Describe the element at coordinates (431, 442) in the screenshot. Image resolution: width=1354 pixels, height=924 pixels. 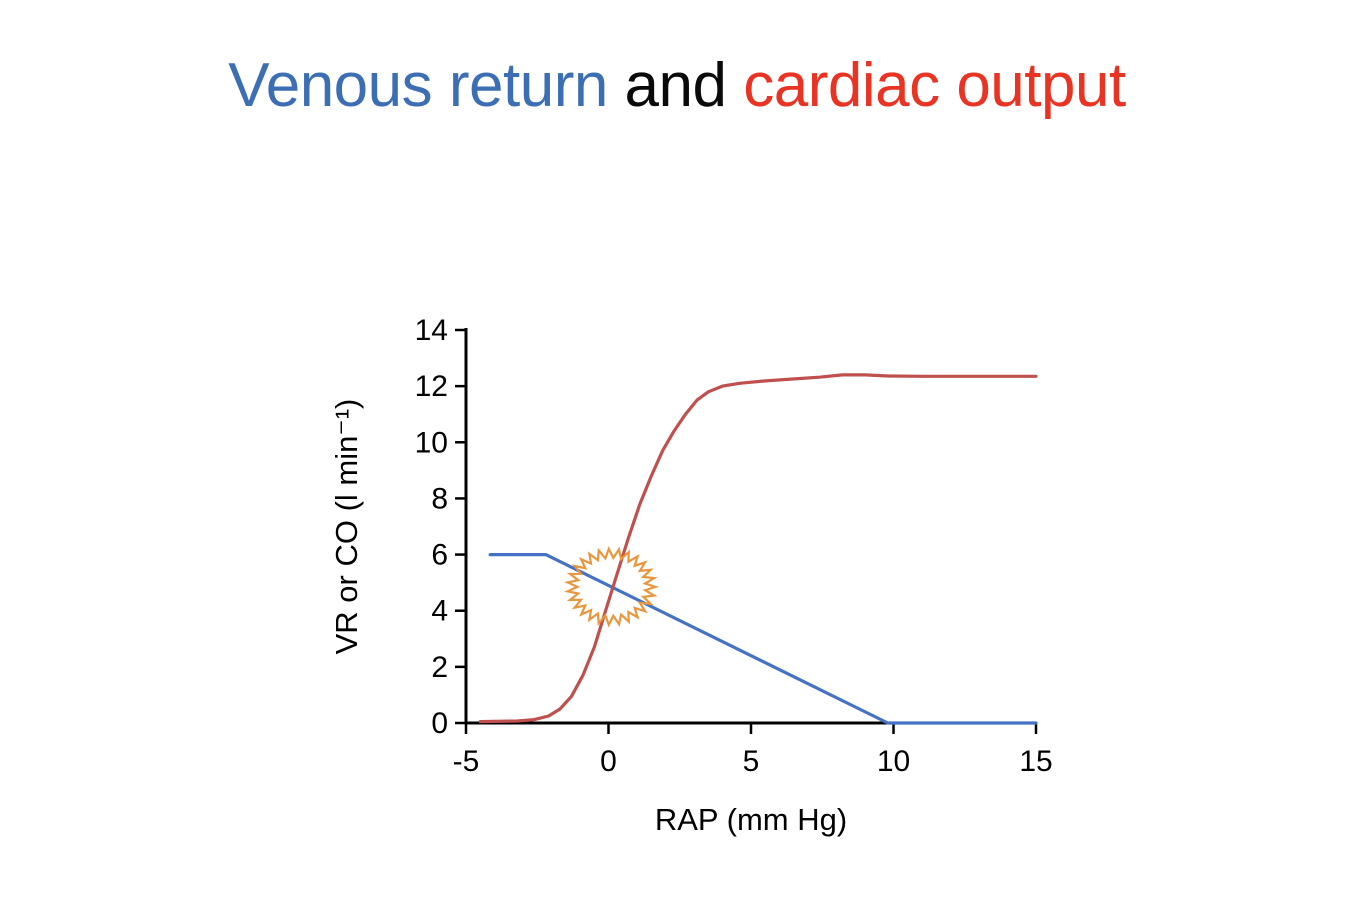
I see `y-tick-label: 10` at that location.